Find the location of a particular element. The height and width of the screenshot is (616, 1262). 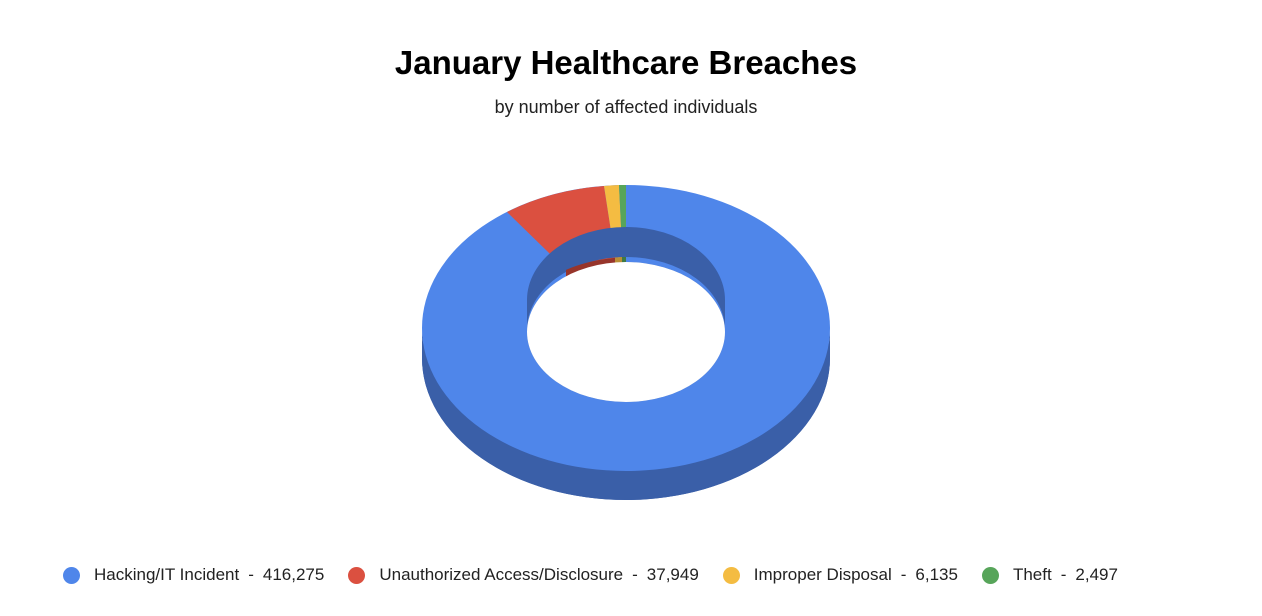

legend-value: 6,135 is located at coordinates (936, 574).